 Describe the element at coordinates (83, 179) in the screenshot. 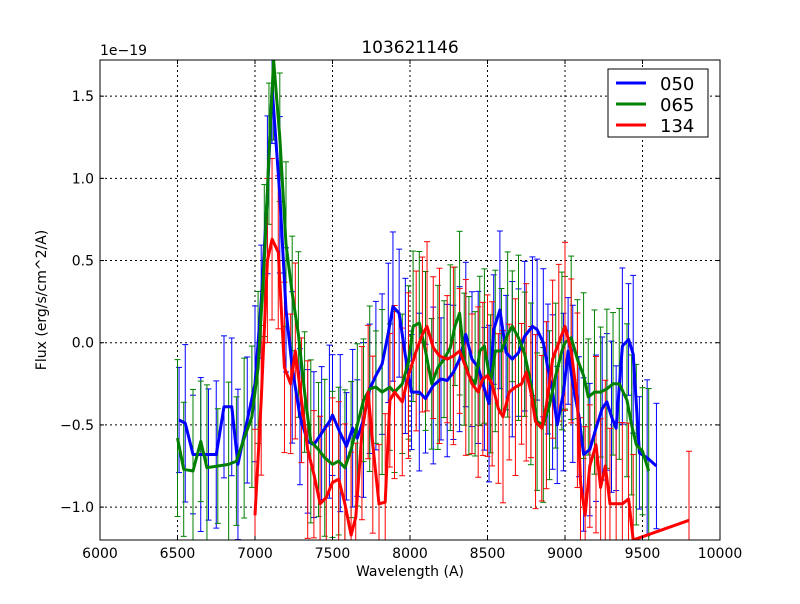

I see `y-tick-label: 1.0` at that location.